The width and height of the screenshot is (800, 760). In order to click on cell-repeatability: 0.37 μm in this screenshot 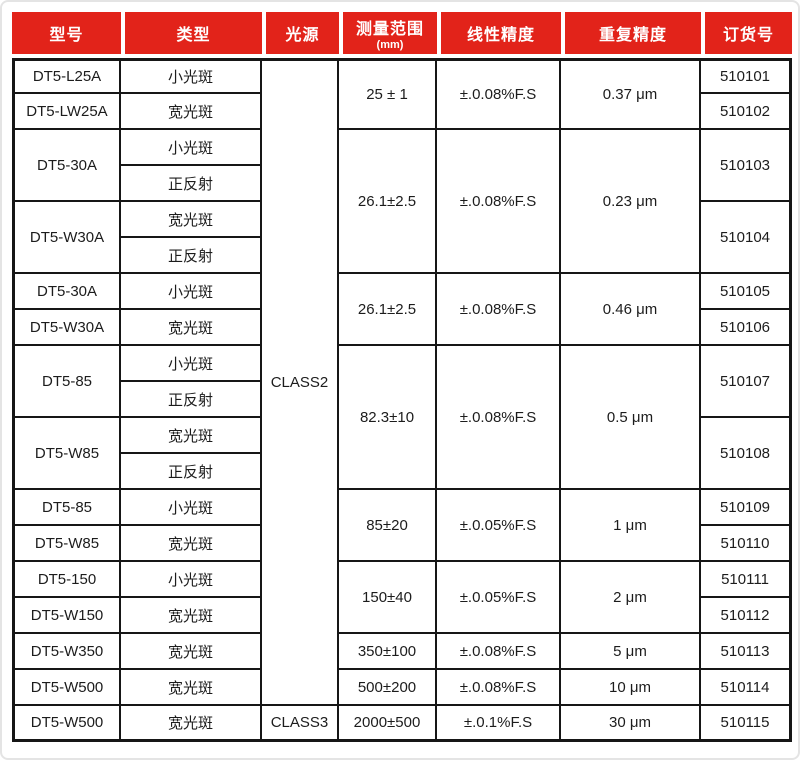, I will do `click(631, 94)`.